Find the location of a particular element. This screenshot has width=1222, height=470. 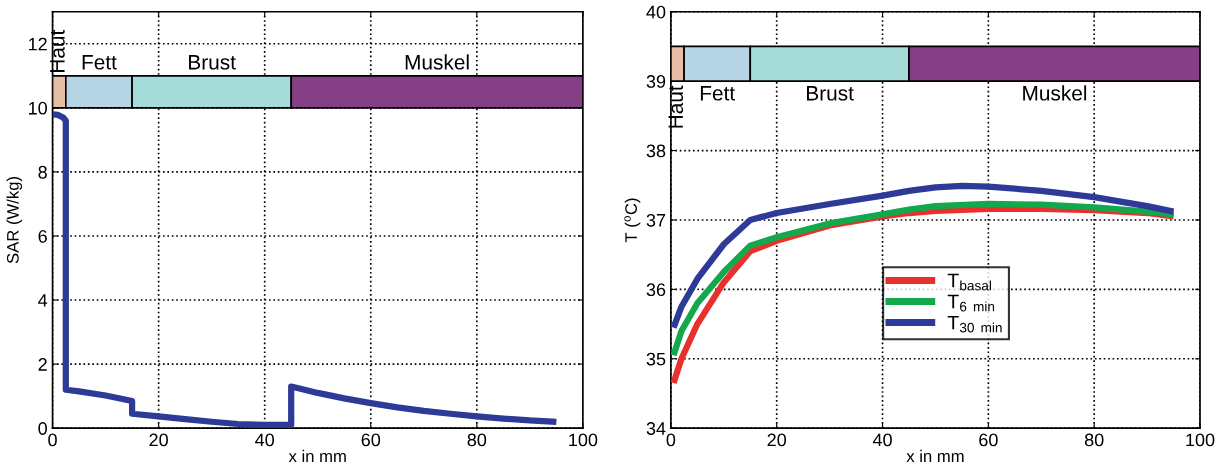

y-tick-label: 12 is located at coordinates (37, 44).